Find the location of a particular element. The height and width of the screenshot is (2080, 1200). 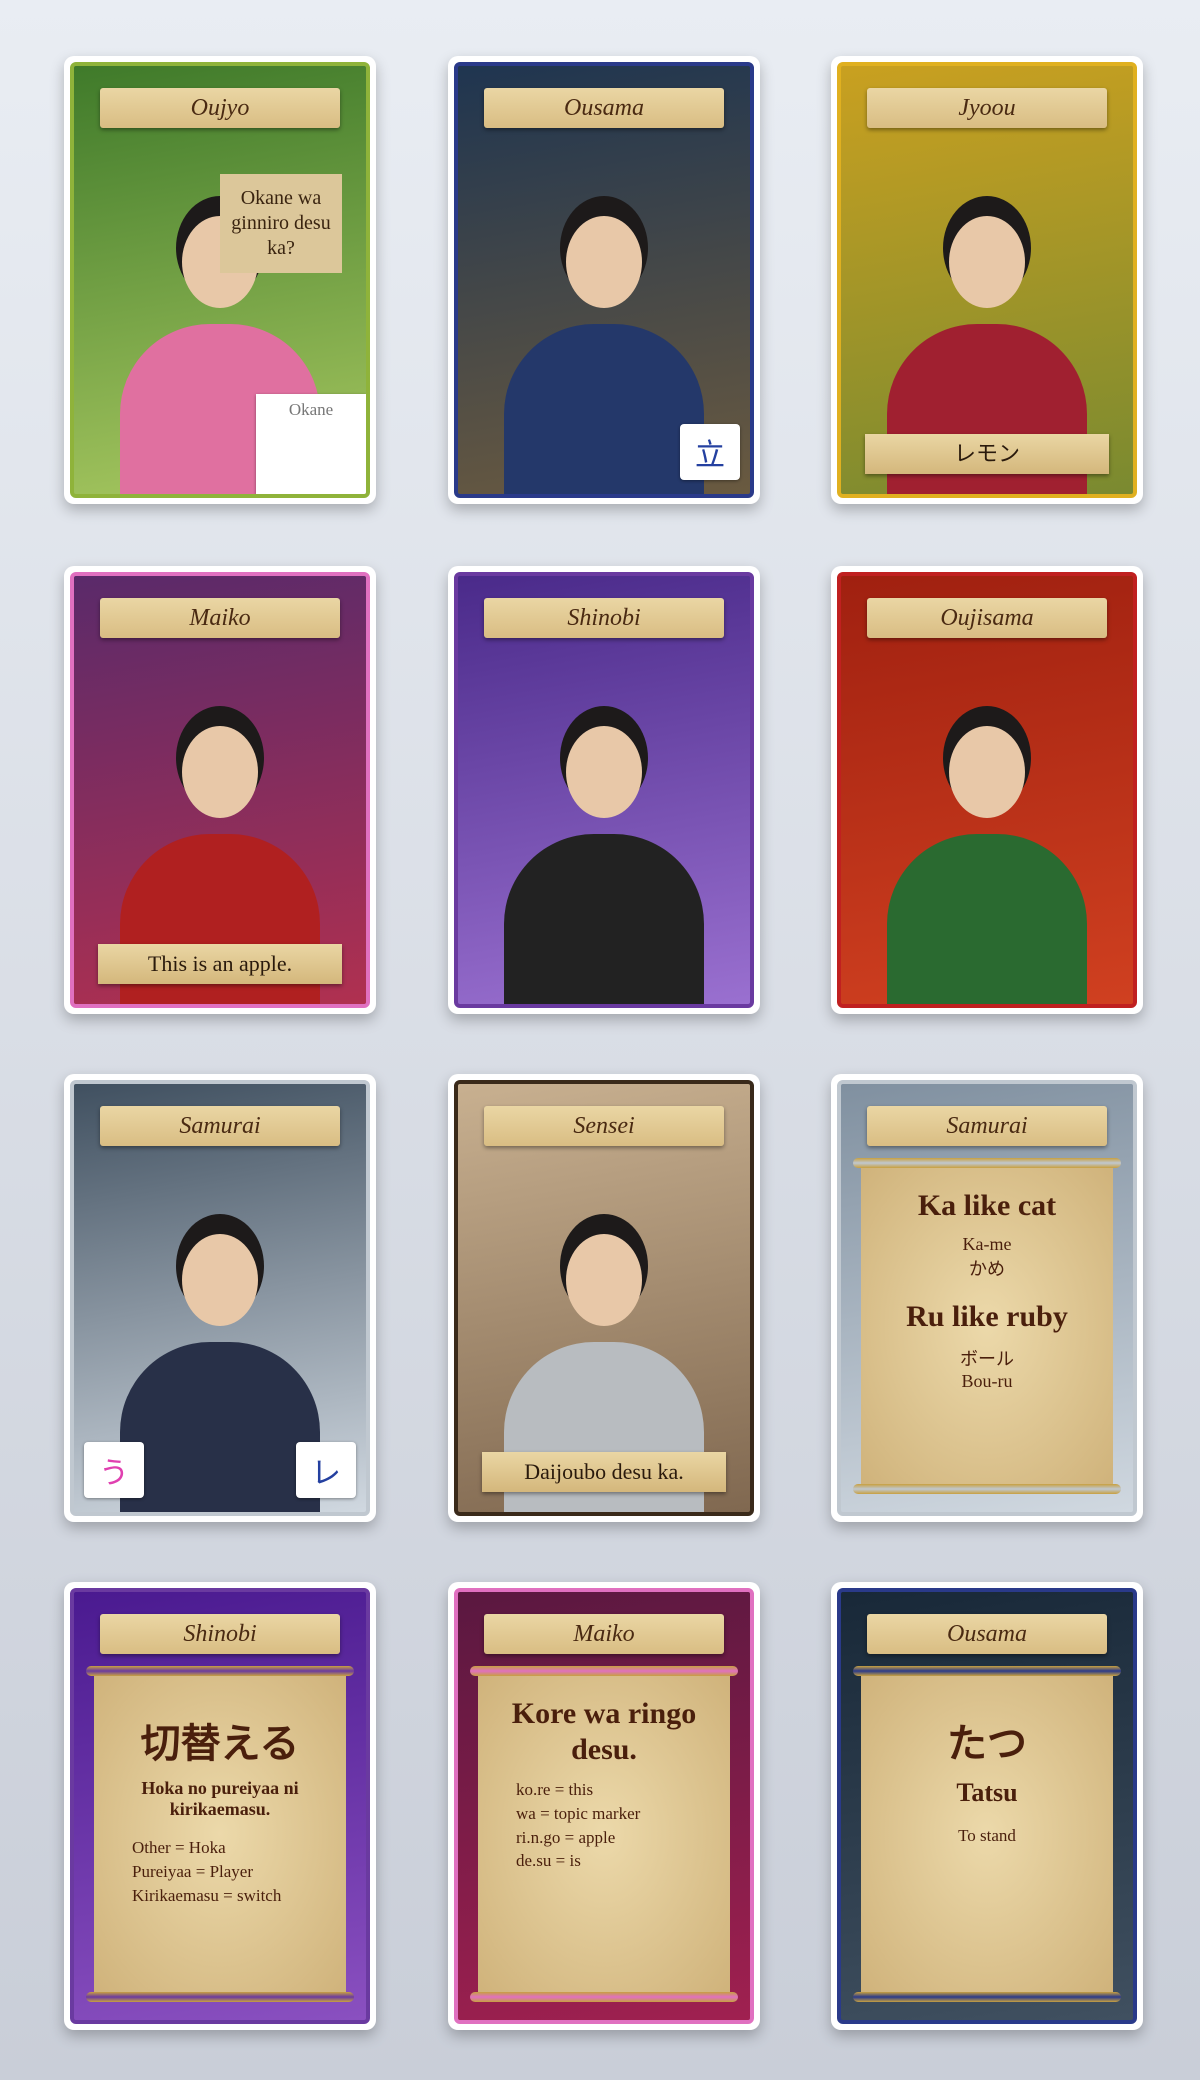

scroll-heading: Ka like cat is located at coordinates (987, 1205).